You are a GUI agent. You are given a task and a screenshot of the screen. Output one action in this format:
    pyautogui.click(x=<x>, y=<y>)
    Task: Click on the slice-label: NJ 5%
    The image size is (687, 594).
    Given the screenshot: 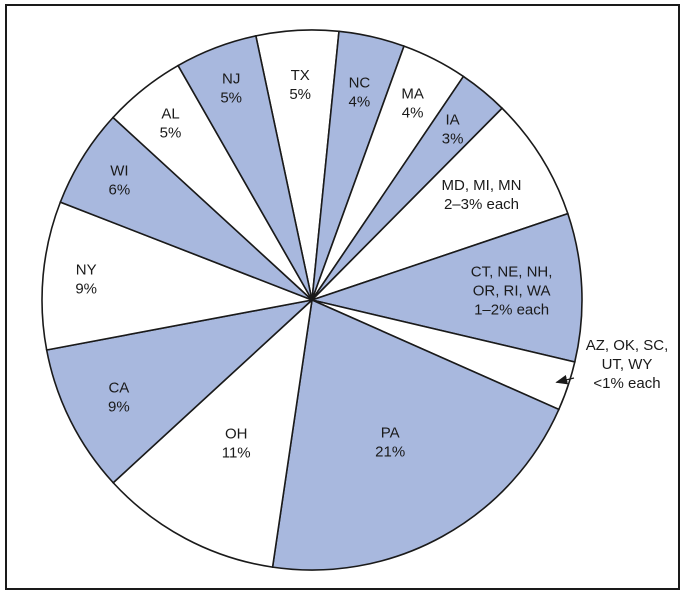 What is the action you would take?
    pyautogui.click(x=231, y=89)
    